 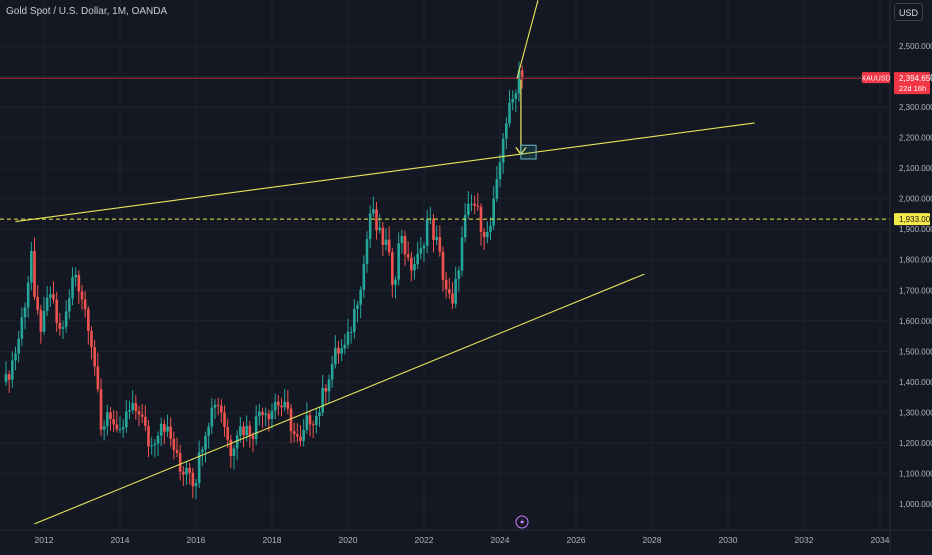 I want to click on currency-button: USD, so click(x=908, y=12).